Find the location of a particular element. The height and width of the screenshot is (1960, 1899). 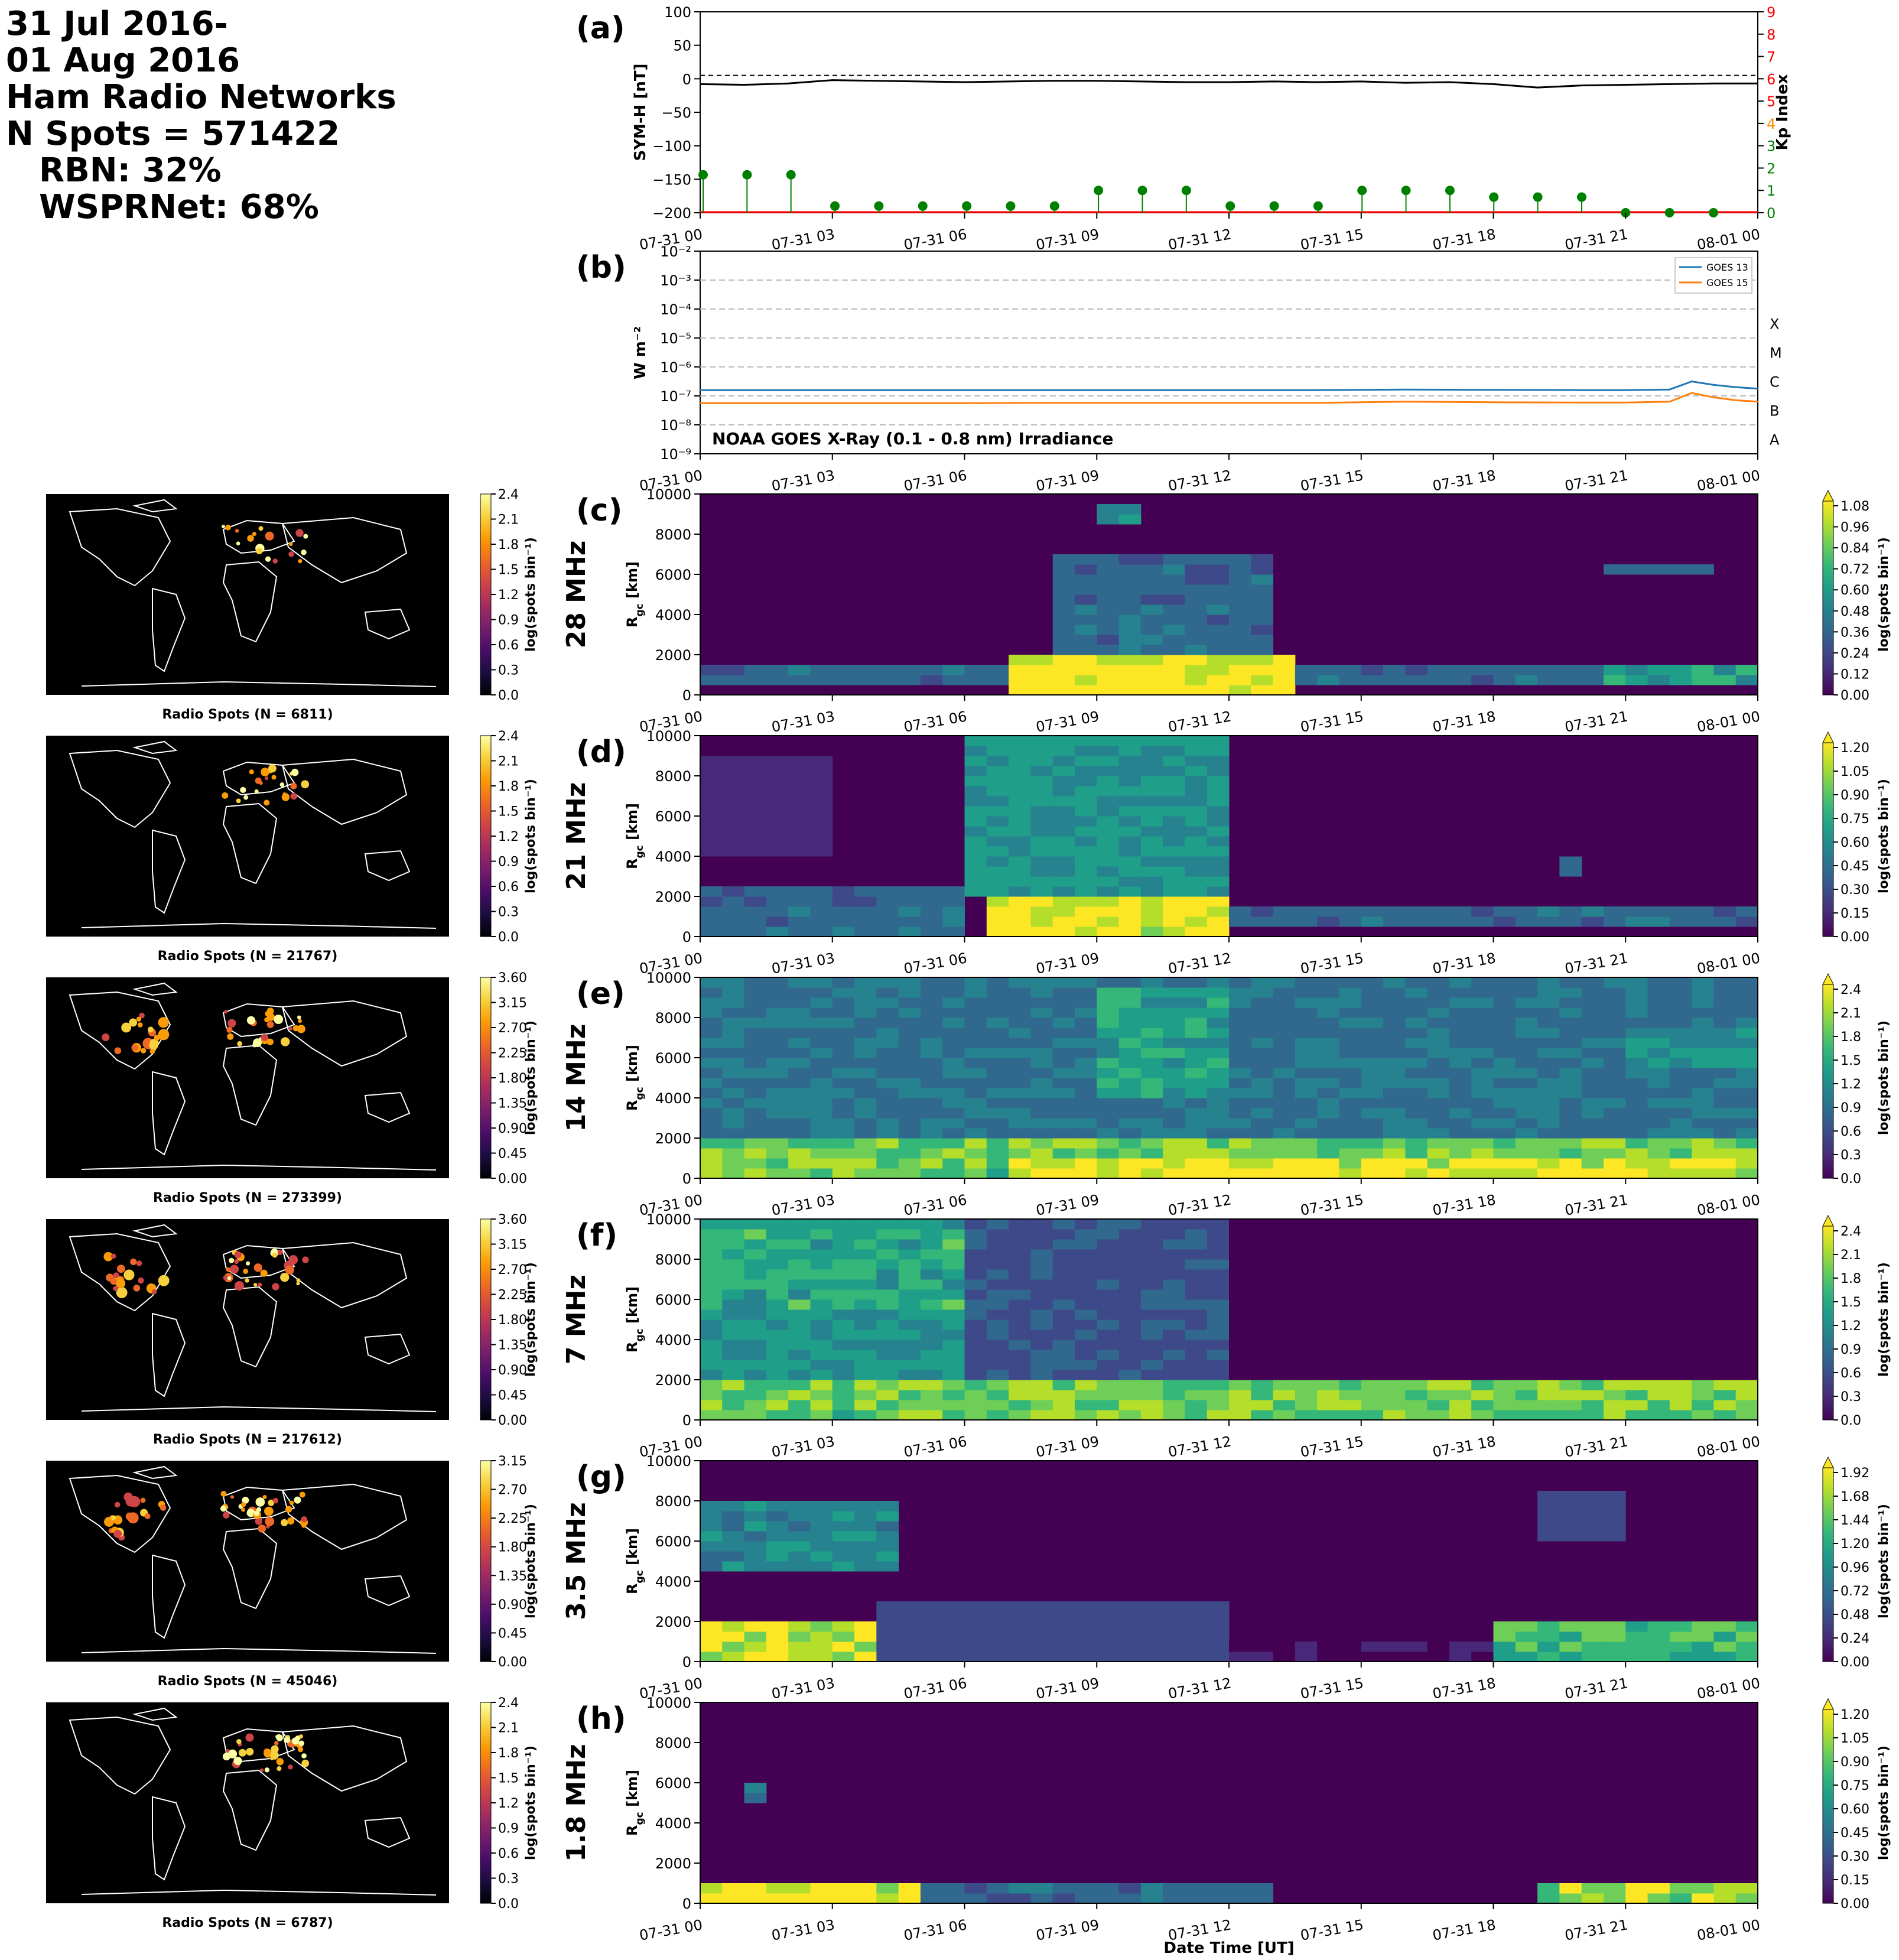

y-tick-label: 2000 is located at coordinates (673, 1138).